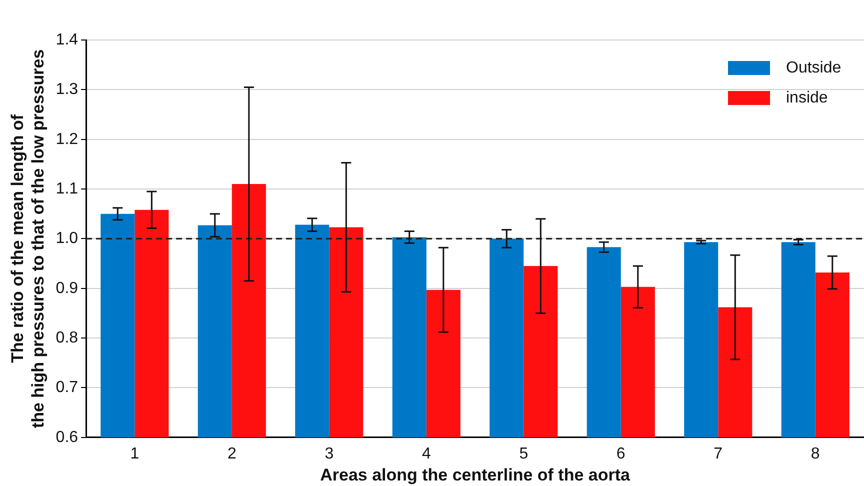  Describe the element at coordinates (231, 453) in the screenshot. I see `x-tick-label: 2` at that location.